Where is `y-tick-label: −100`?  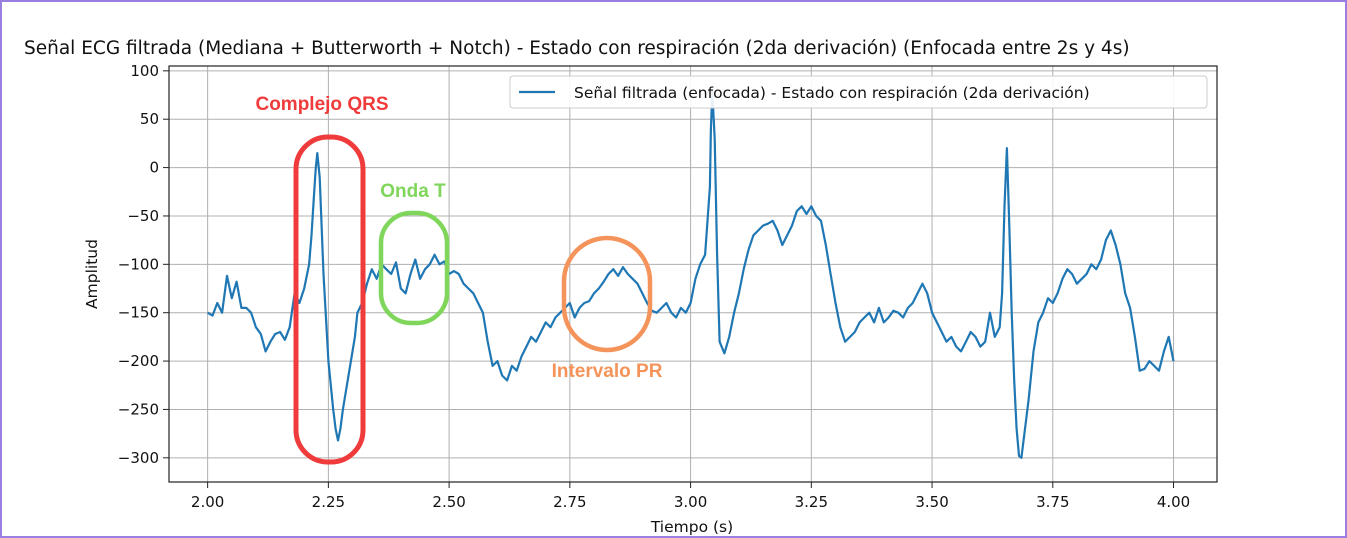
y-tick-label: −100 is located at coordinates (138, 264).